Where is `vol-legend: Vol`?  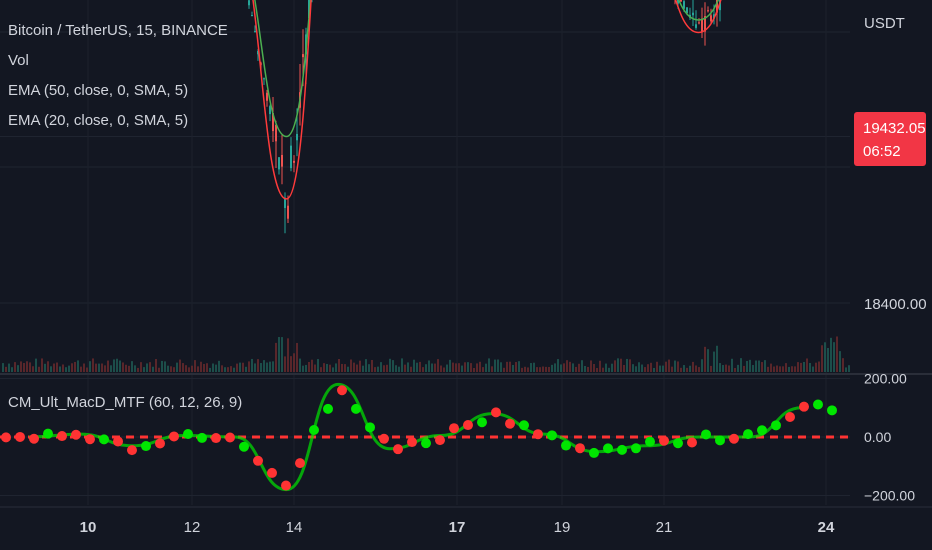 vol-legend: Vol is located at coordinates (18, 60).